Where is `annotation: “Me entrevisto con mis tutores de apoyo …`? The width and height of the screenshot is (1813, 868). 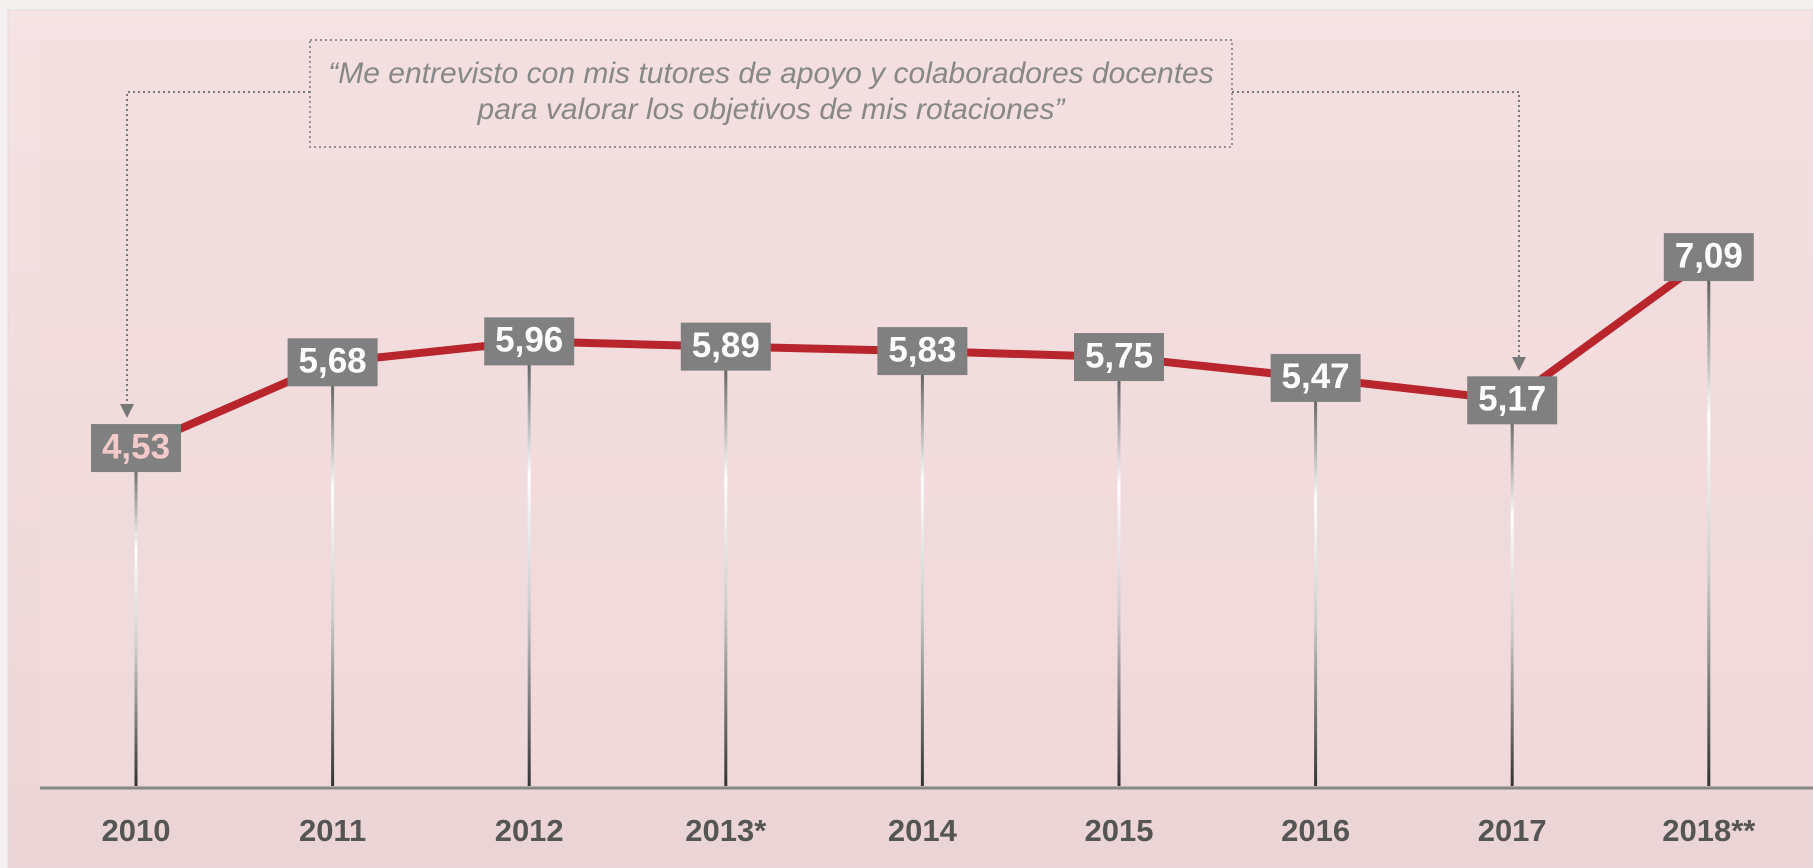 annotation: “Me entrevisto con mis tutores de apoyo … is located at coordinates (770, 73).